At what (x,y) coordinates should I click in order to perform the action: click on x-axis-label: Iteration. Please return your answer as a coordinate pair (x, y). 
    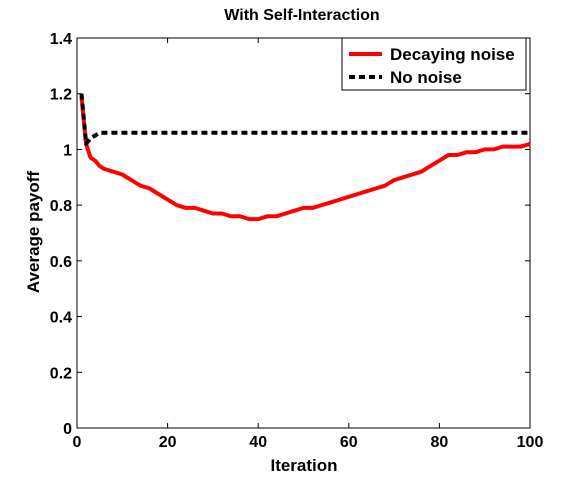
    Looking at the image, I should click on (303, 465).